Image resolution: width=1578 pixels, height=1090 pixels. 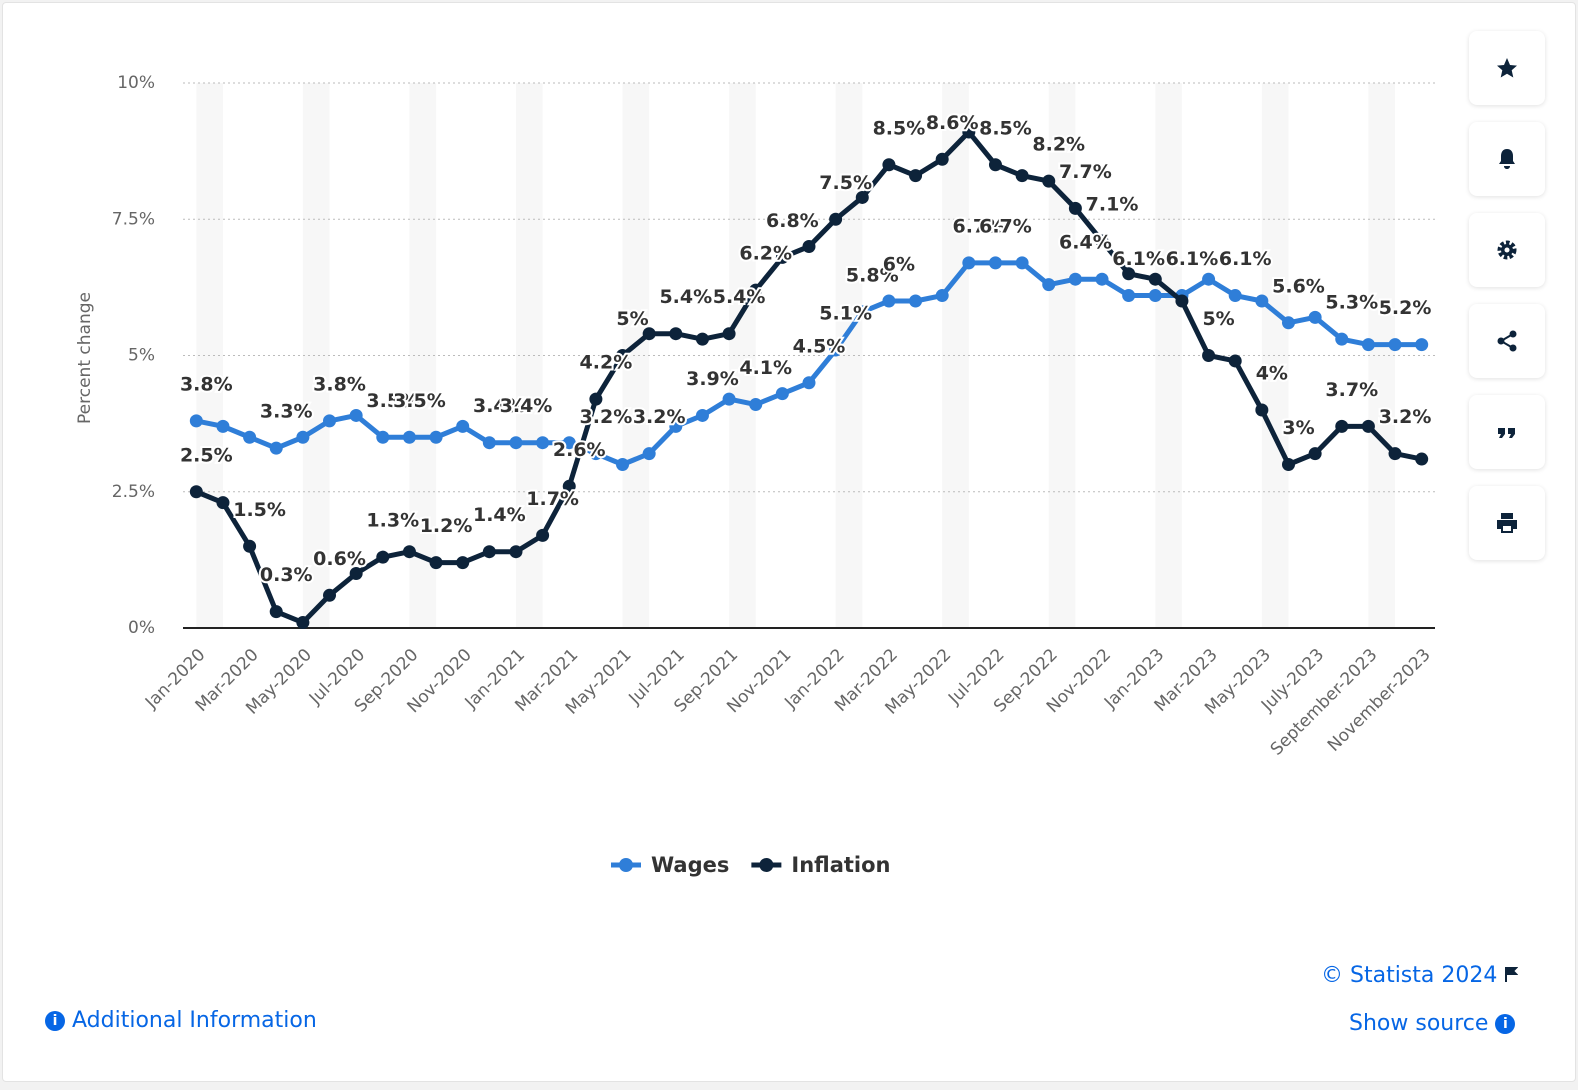 I want to click on copyright-text: © Statista 2024, so click(x=1409, y=975).